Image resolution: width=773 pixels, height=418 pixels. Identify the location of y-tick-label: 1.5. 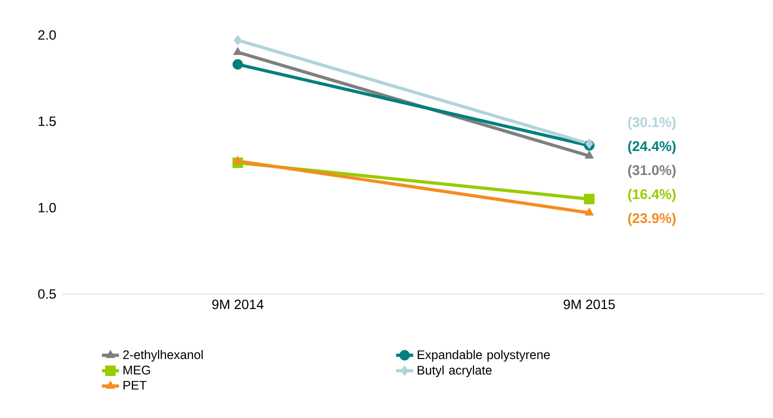
(47, 121).